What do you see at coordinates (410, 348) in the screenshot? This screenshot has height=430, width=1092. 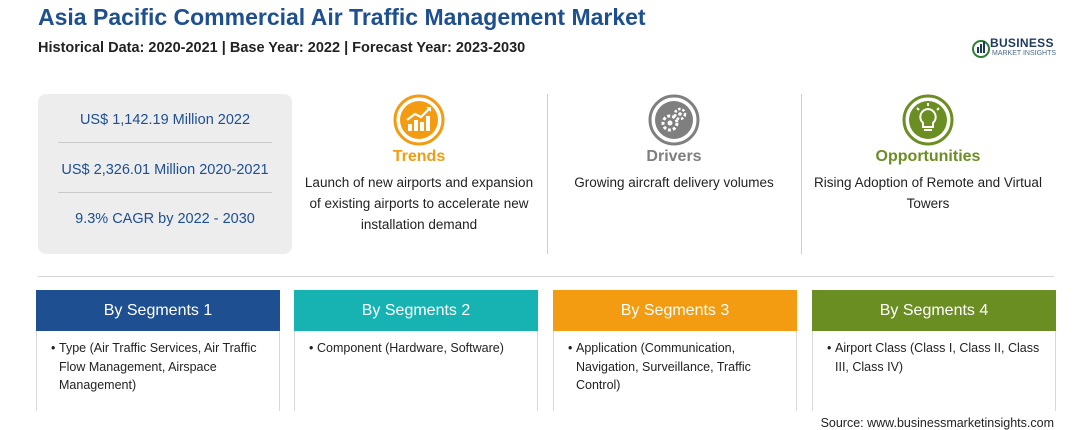 I see `segment-2-item: Component (Hardware, Software)` at bounding box center [410, 348].